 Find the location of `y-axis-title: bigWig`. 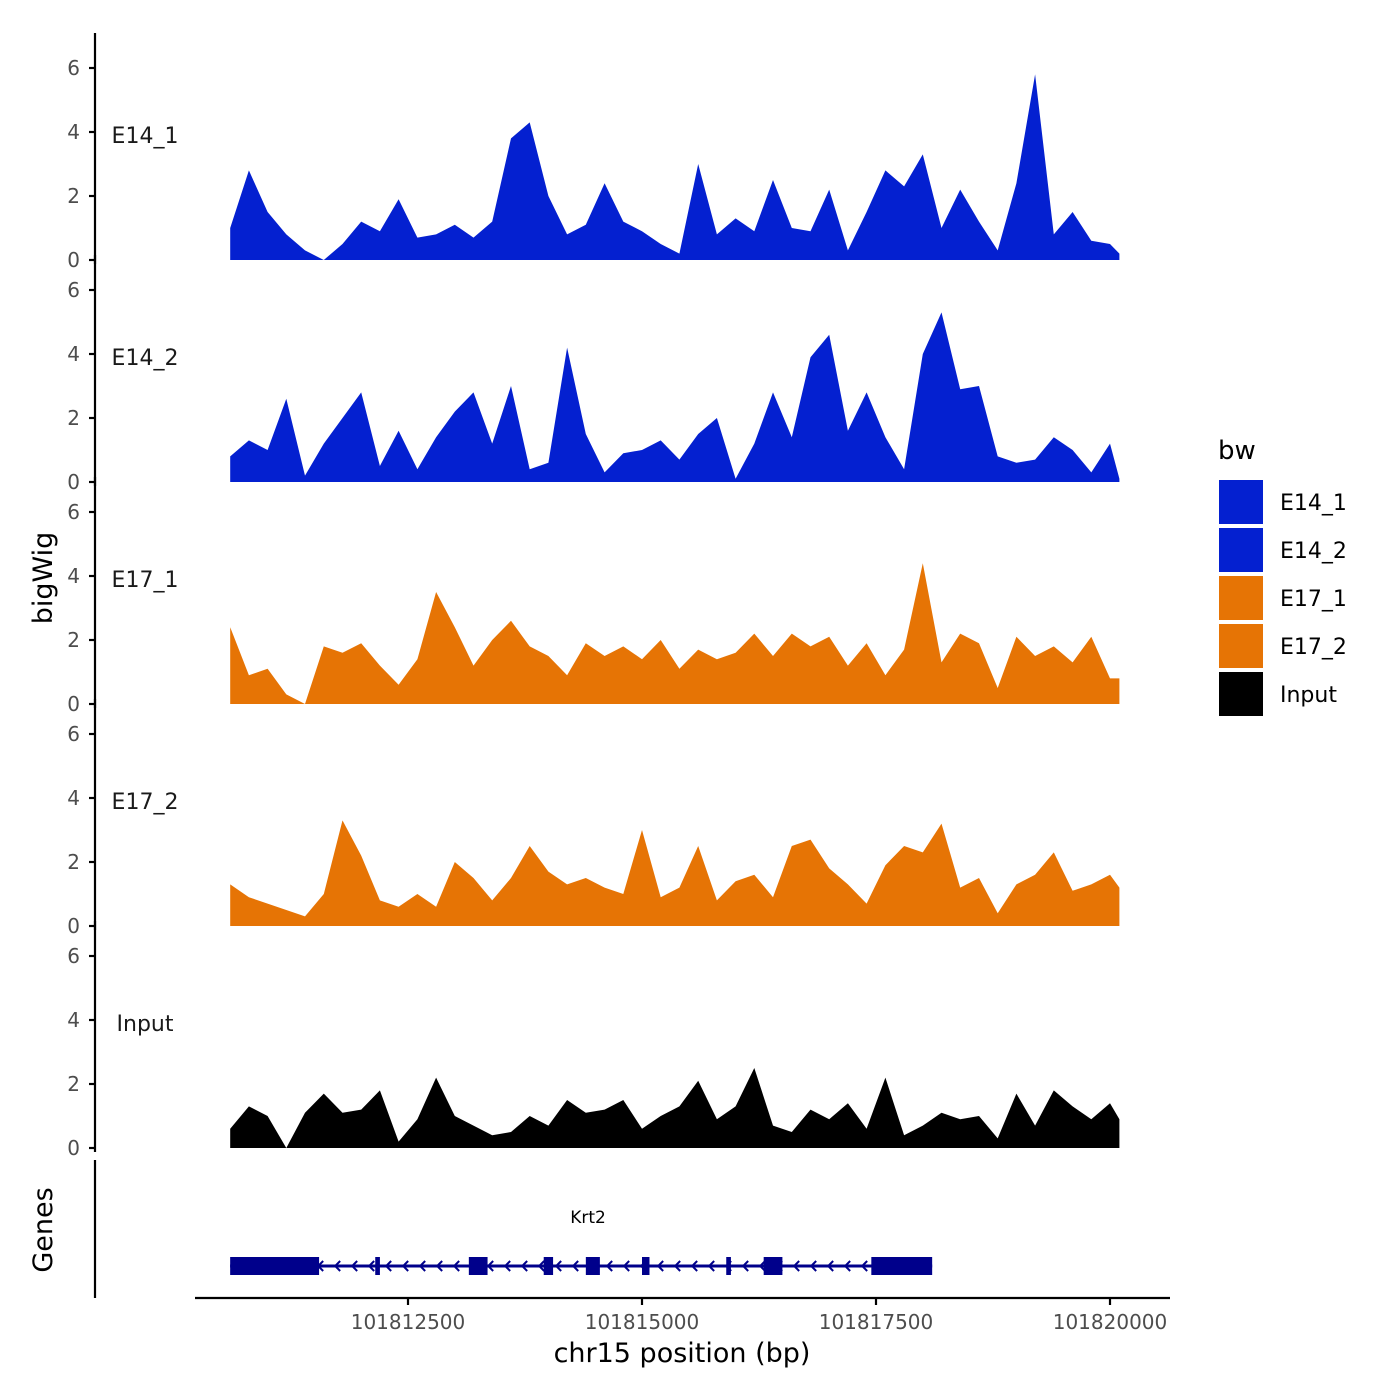

y-axis-title: bigWig is located at coordinates (43, 578).